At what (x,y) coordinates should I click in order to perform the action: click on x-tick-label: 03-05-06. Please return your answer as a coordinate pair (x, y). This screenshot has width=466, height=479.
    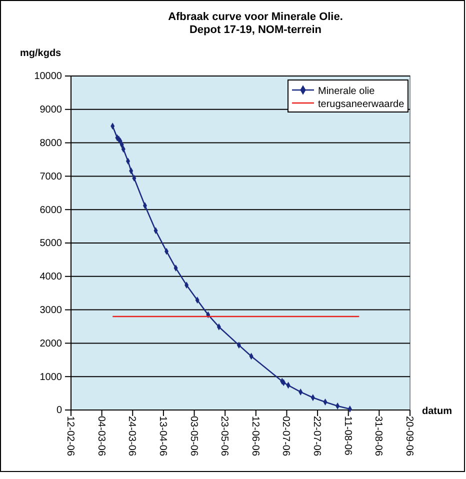
    Looking at the image, I should click on (193, 436).